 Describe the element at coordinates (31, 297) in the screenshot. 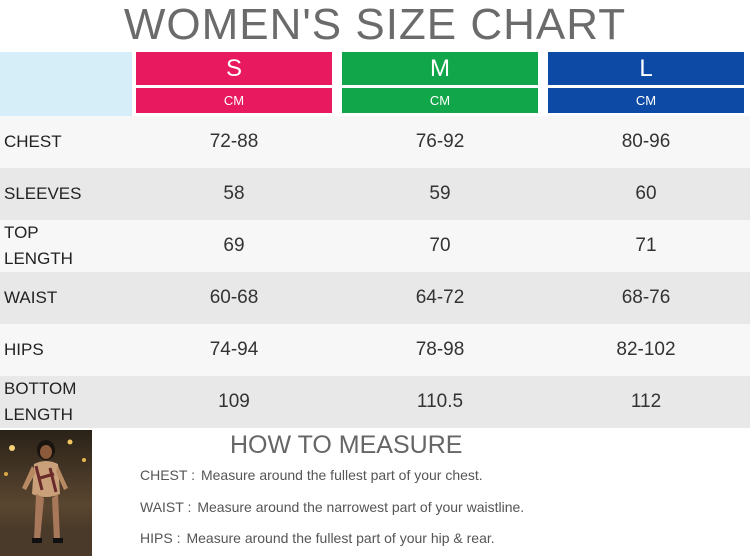

I see `row-label: WAIST` at that location.